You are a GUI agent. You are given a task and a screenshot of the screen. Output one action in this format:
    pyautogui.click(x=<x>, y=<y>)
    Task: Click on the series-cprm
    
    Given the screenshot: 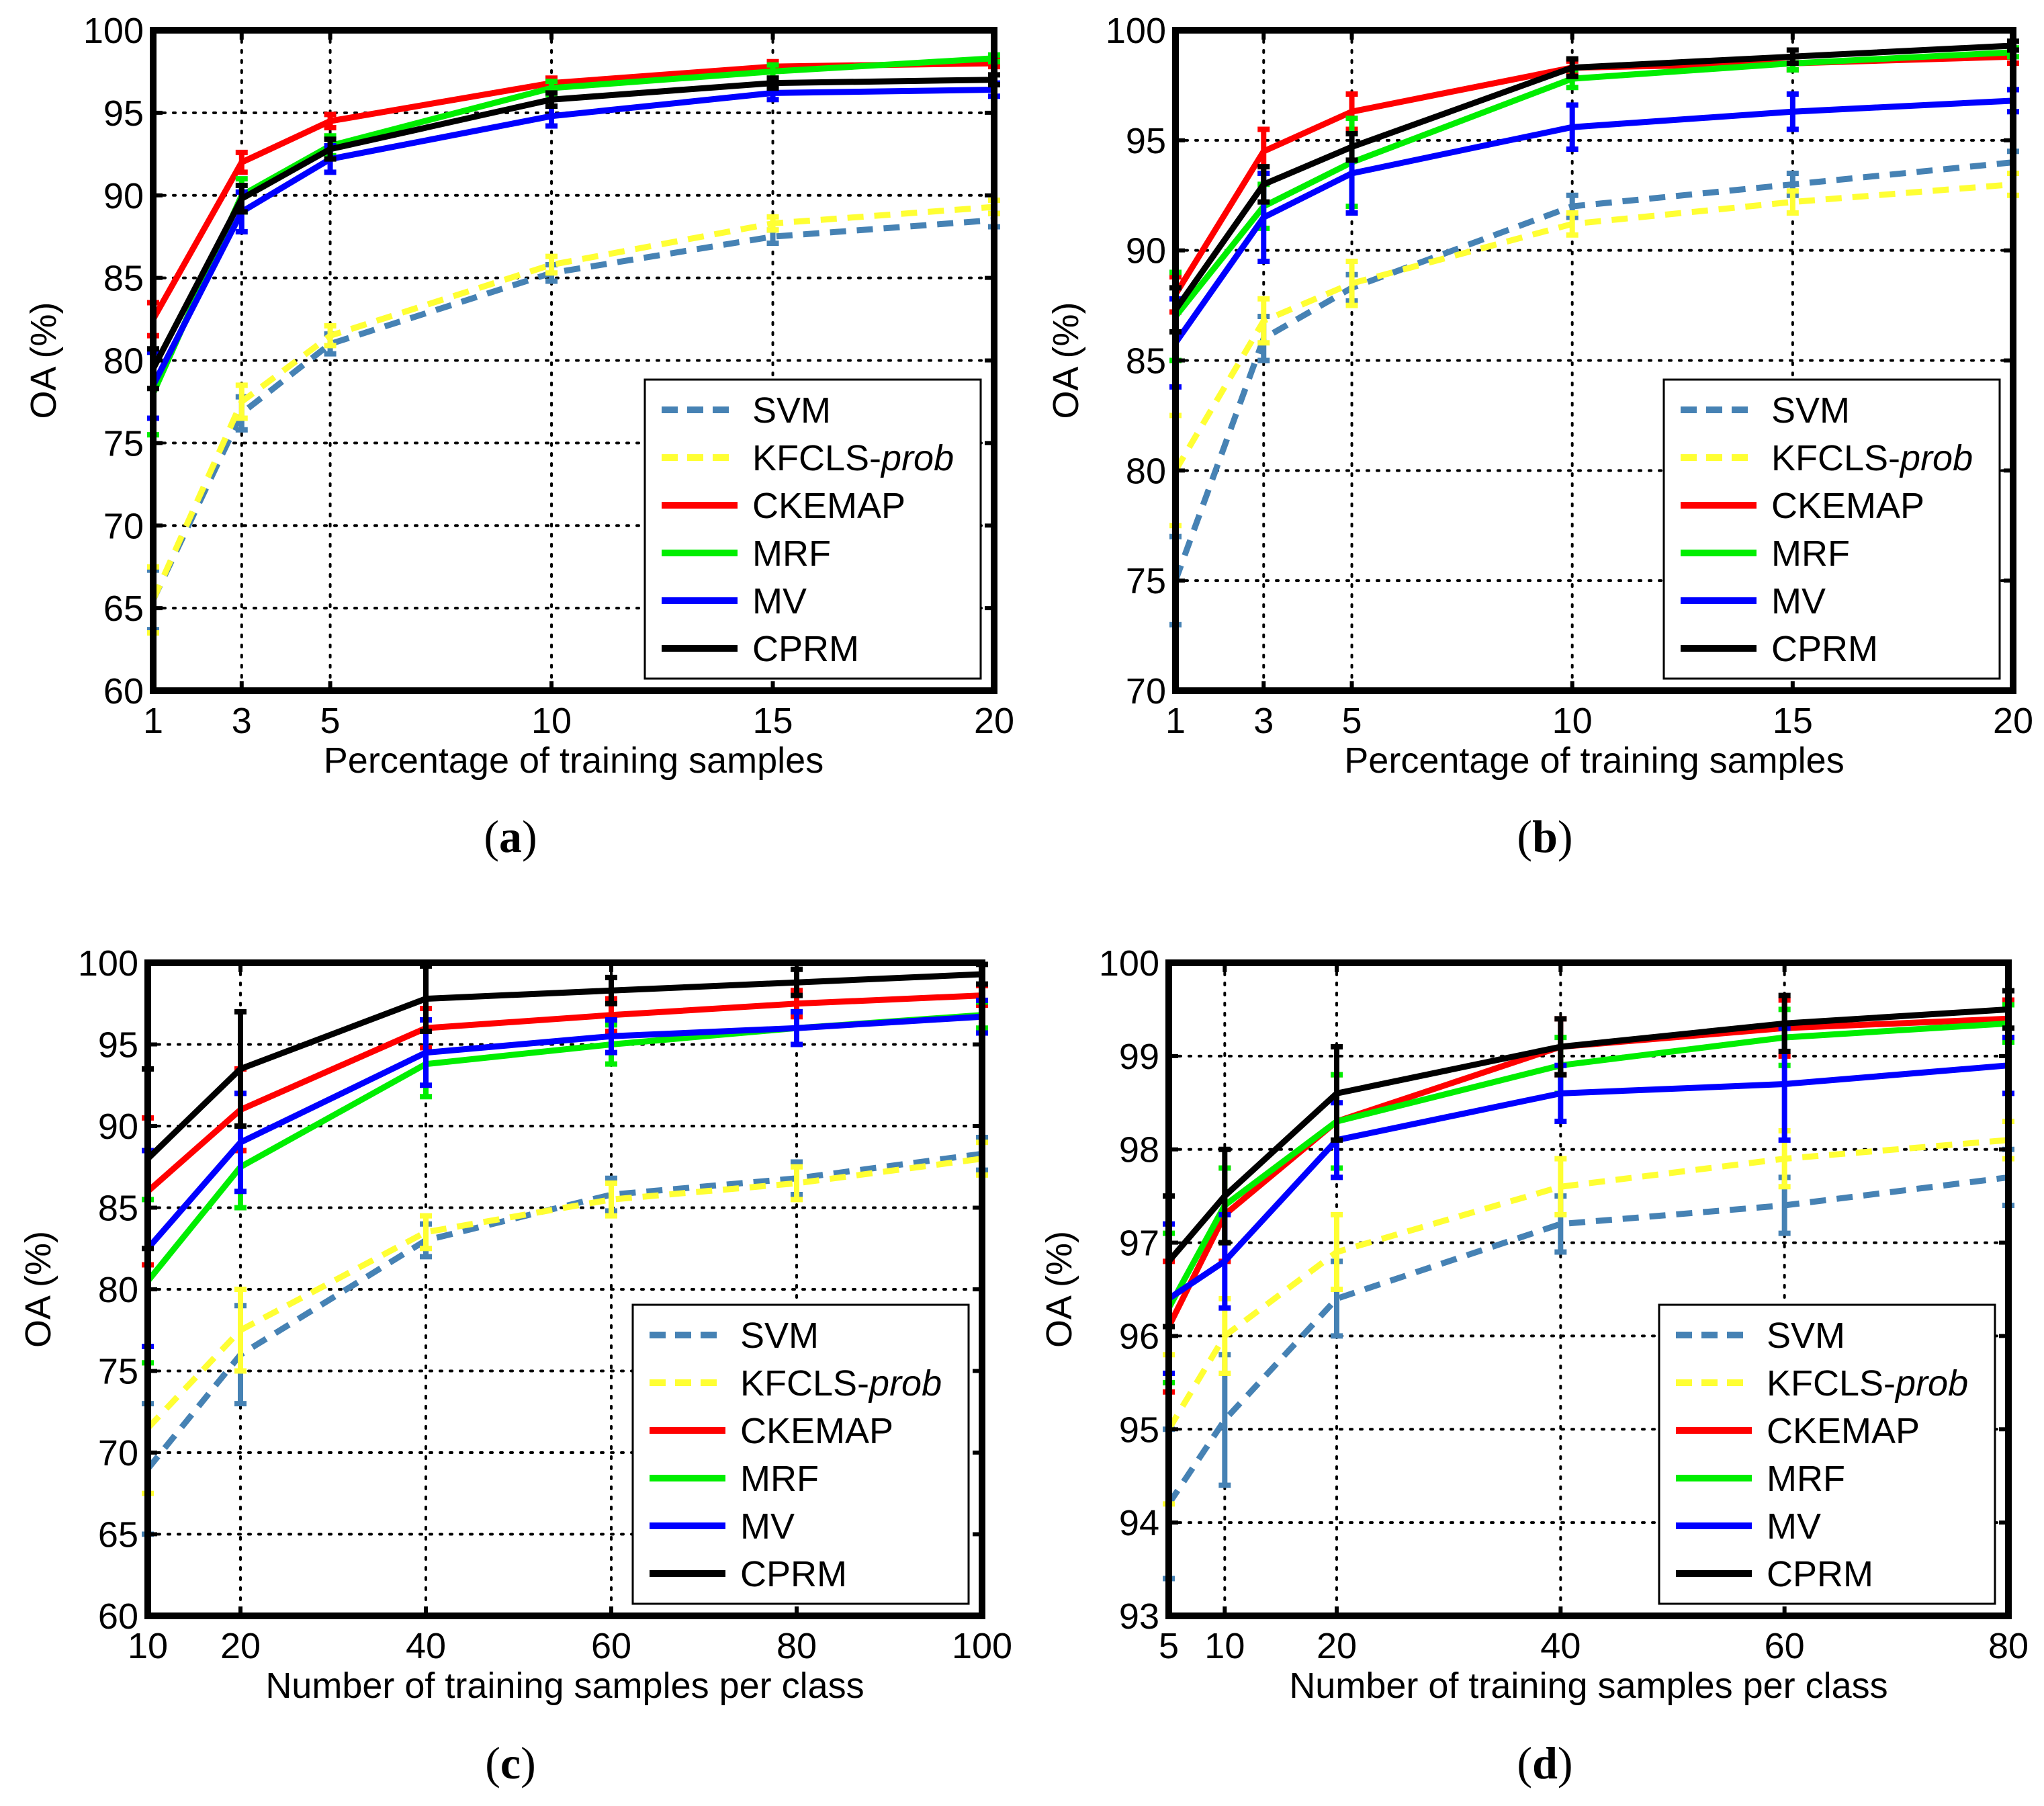 What is the action you would take?
    pyautogui.click(x=573, y=232)
    